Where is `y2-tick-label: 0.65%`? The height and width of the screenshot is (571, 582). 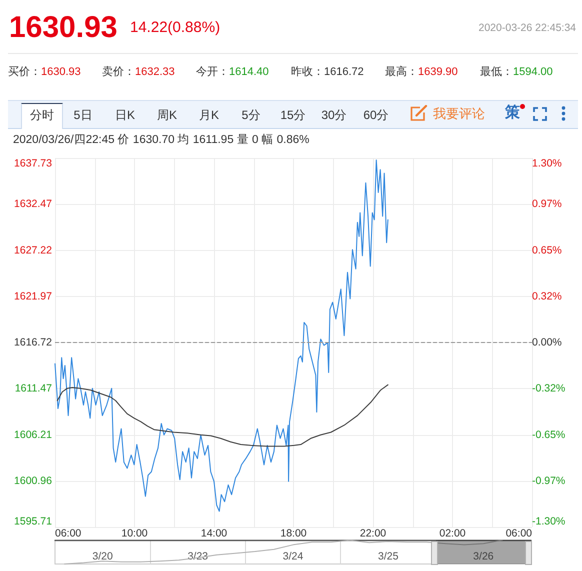
y2-tick-label: 0.65% is located at coordinates (547, 250).